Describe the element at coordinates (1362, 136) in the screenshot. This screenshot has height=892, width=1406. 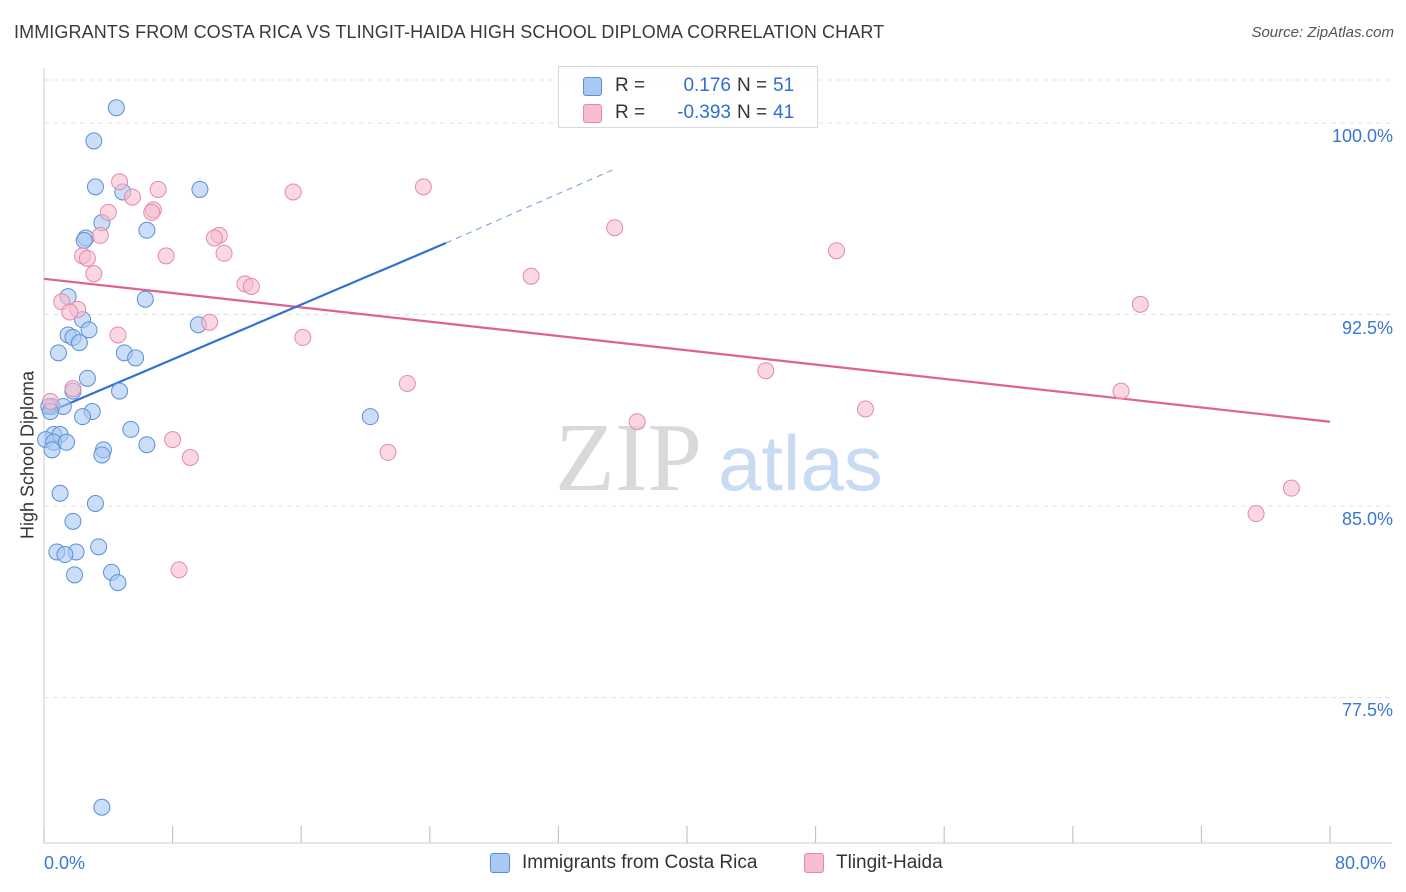
I see `y-tick-label: 100.0%` at that location.